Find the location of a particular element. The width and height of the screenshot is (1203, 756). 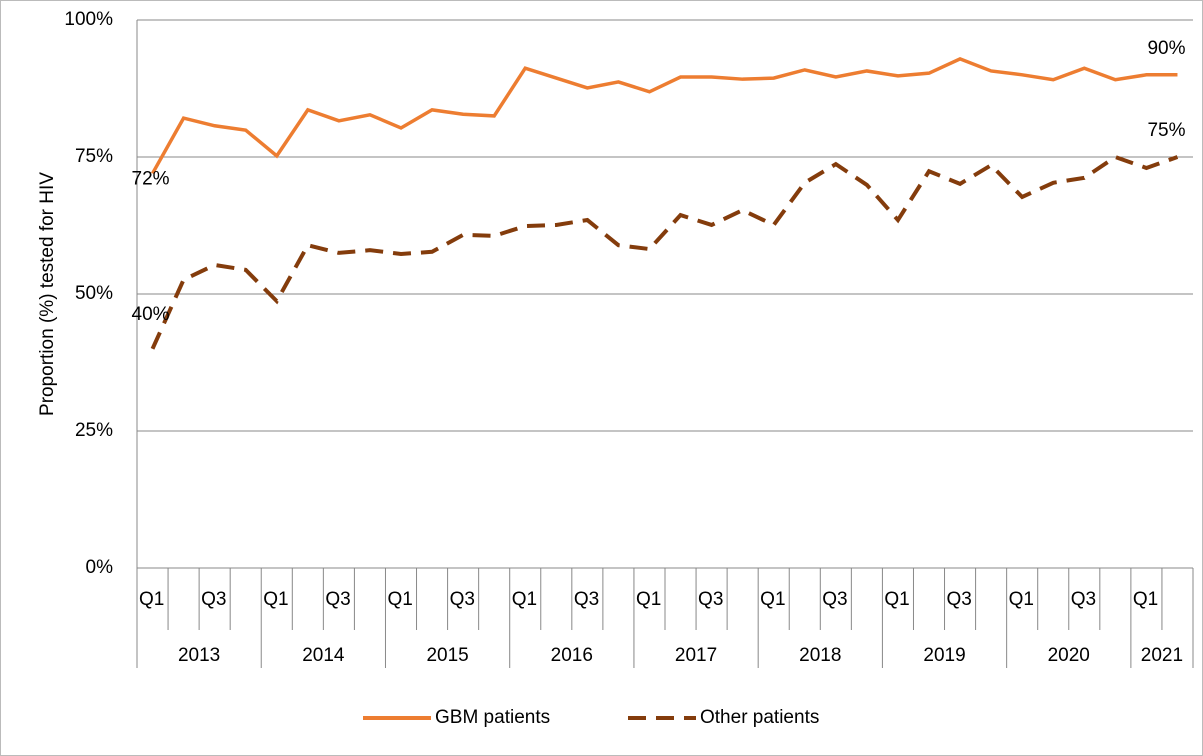

data-label: 75% is located at coordinates (1166, 130).